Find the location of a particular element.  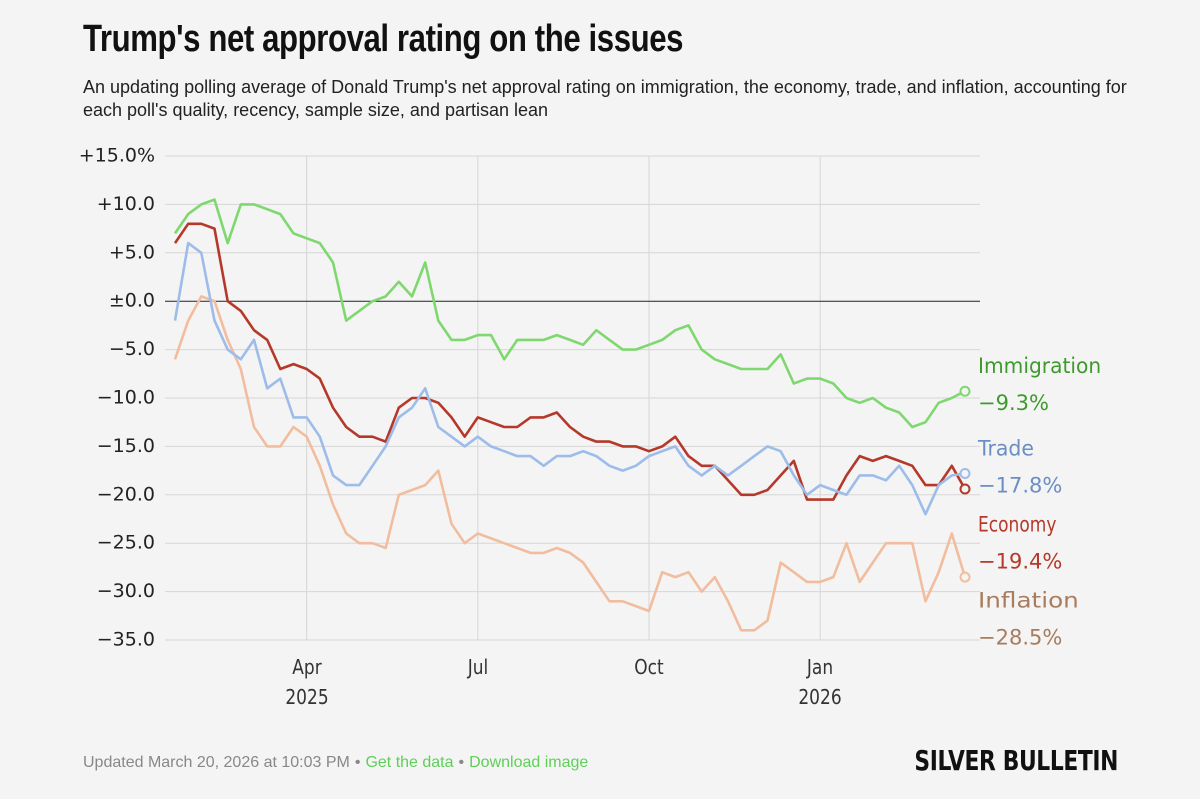

x-tick-label: Oct is located at coordinates (649, 667).